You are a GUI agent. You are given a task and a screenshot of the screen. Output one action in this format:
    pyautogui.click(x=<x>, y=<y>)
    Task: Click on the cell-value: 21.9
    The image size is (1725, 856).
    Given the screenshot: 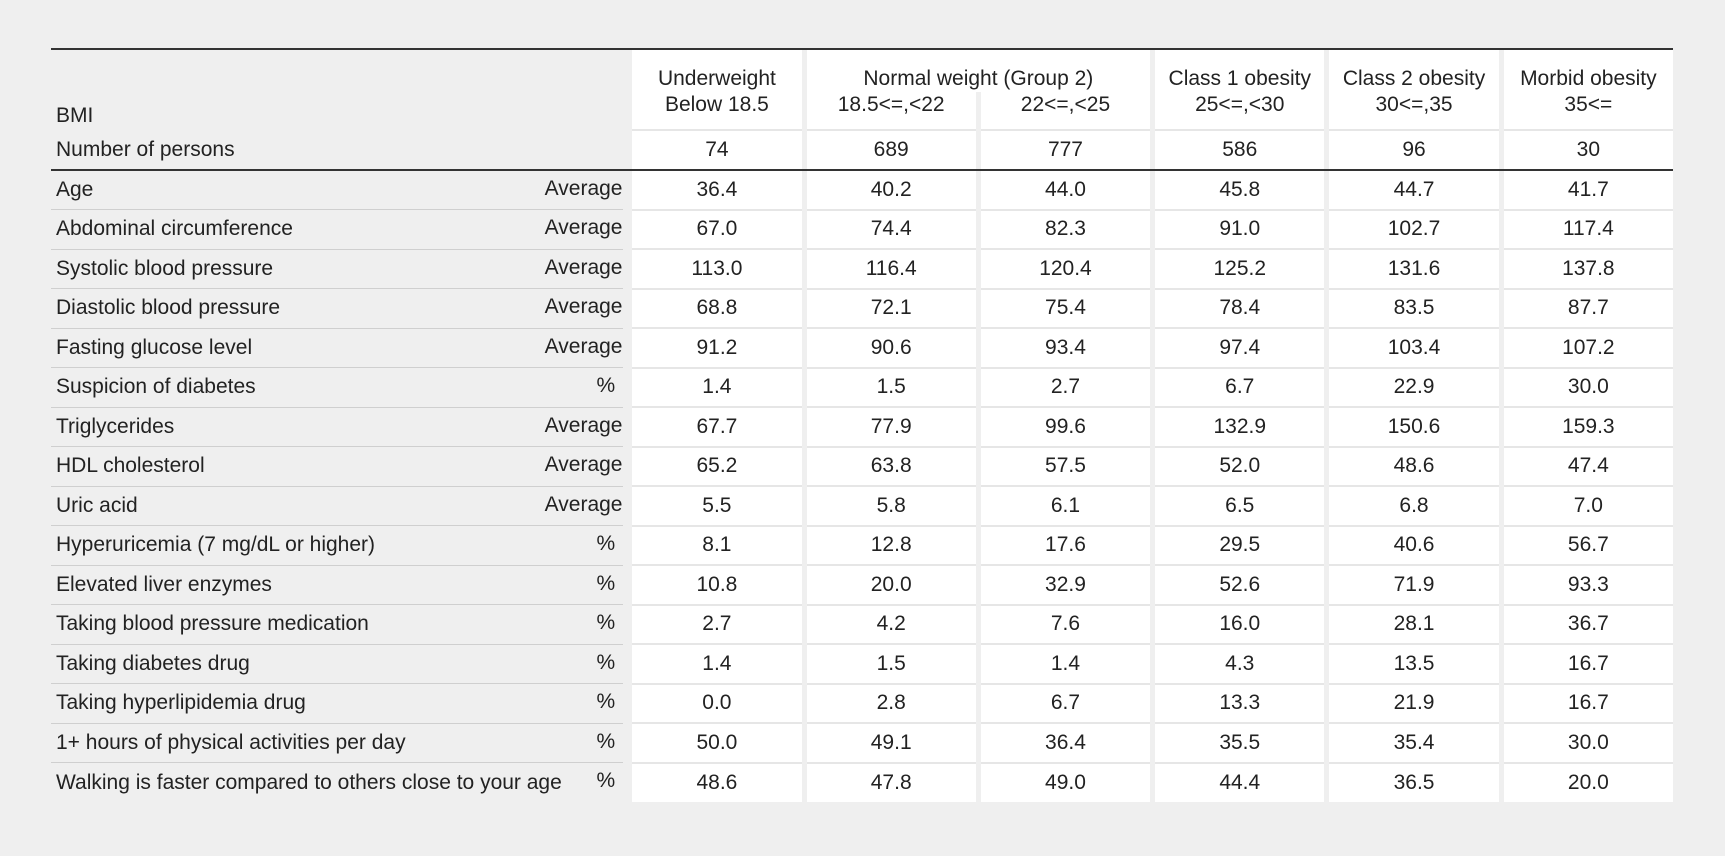 What is the action you would take?
    pyautogui.click(x=1414, y=703)
    